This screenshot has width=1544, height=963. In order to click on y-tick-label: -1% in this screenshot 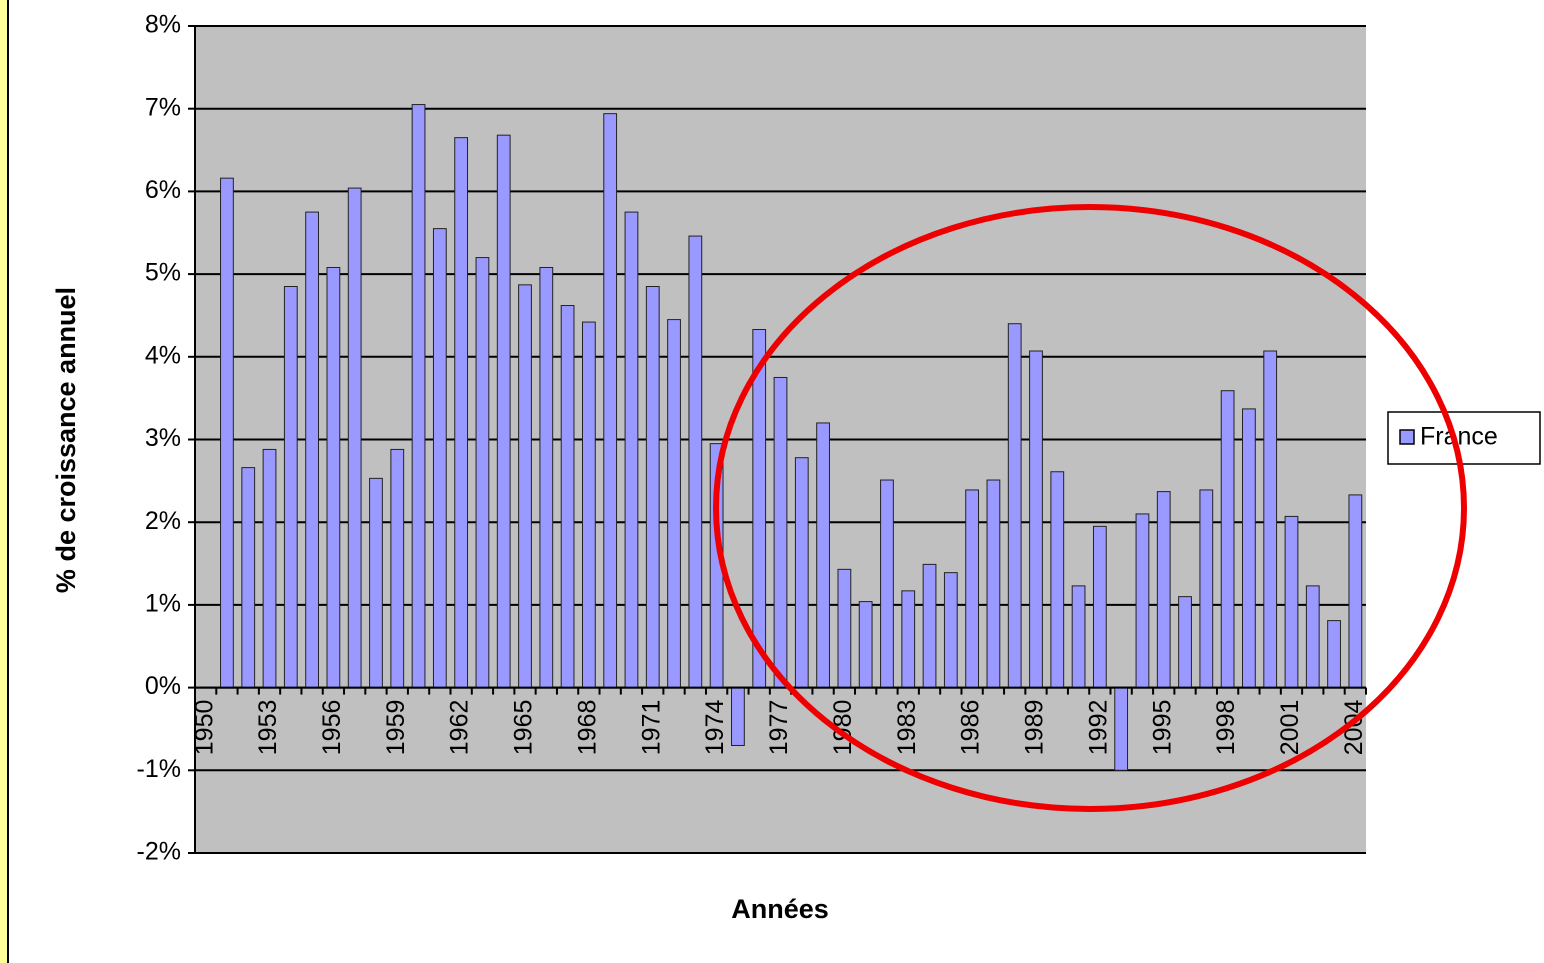, I will do `click(159, 769)`.